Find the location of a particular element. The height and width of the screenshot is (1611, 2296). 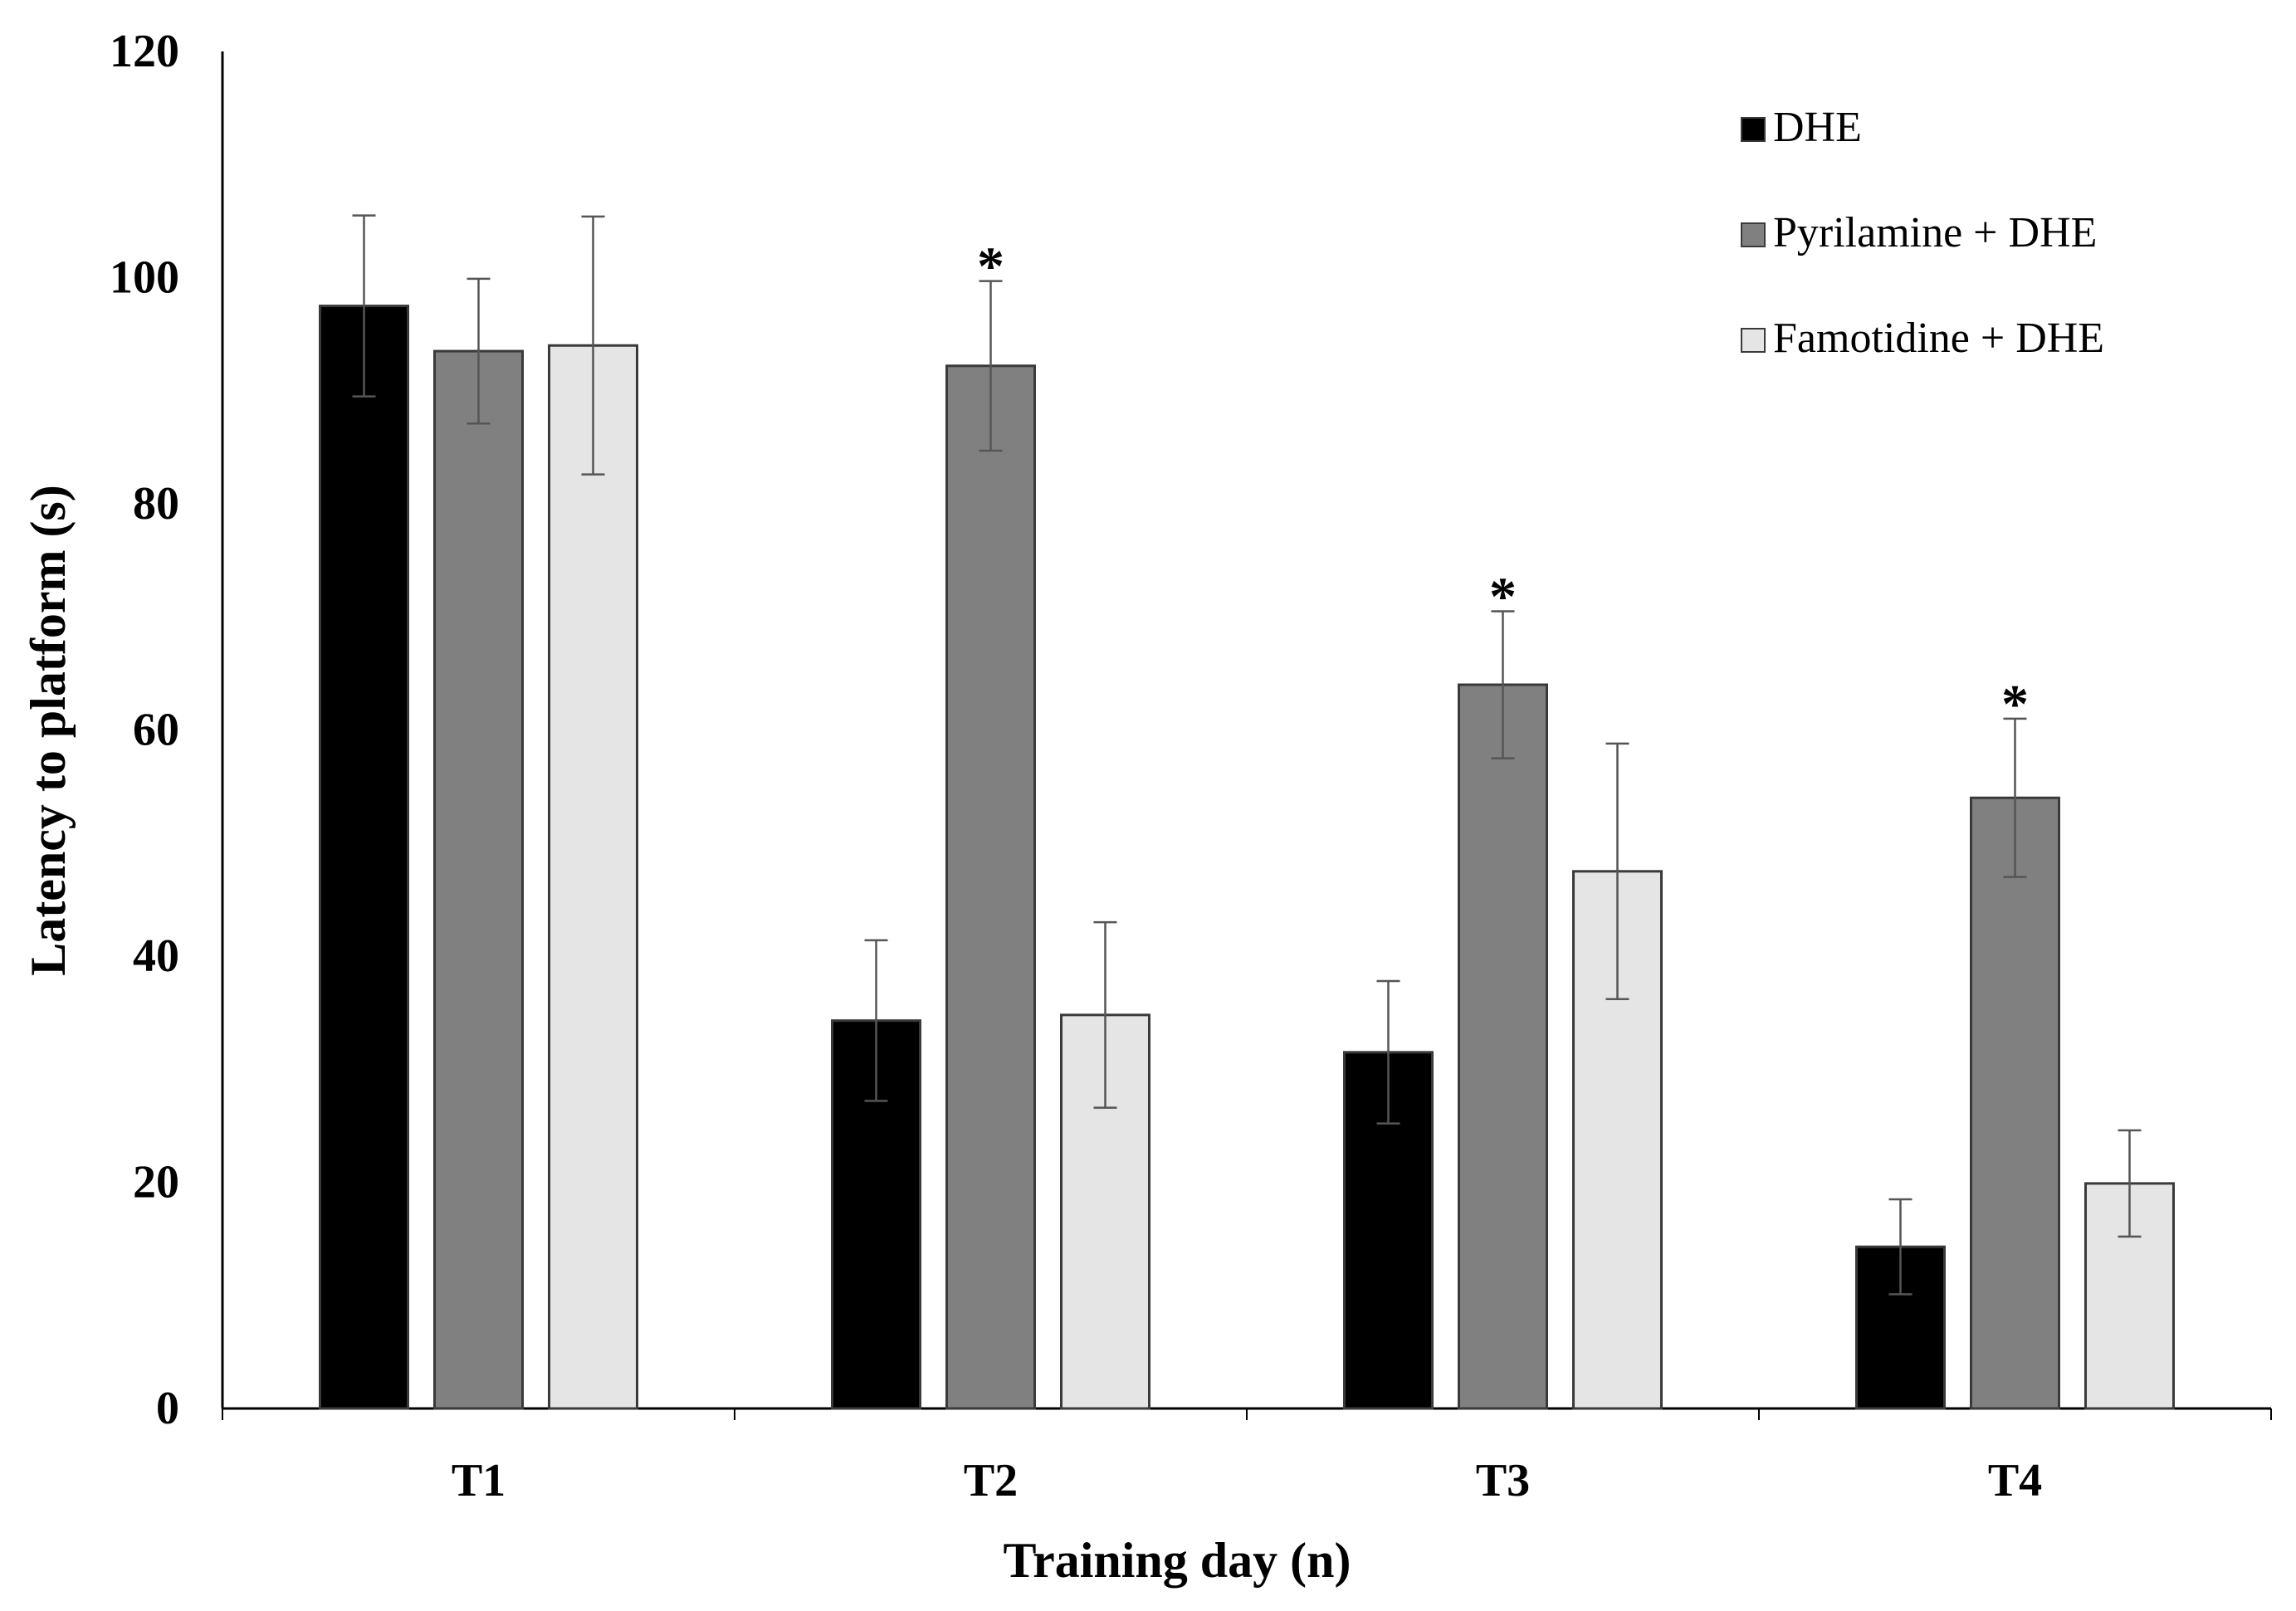

y-tick-label: 80 is located at coordinates (156, 504).